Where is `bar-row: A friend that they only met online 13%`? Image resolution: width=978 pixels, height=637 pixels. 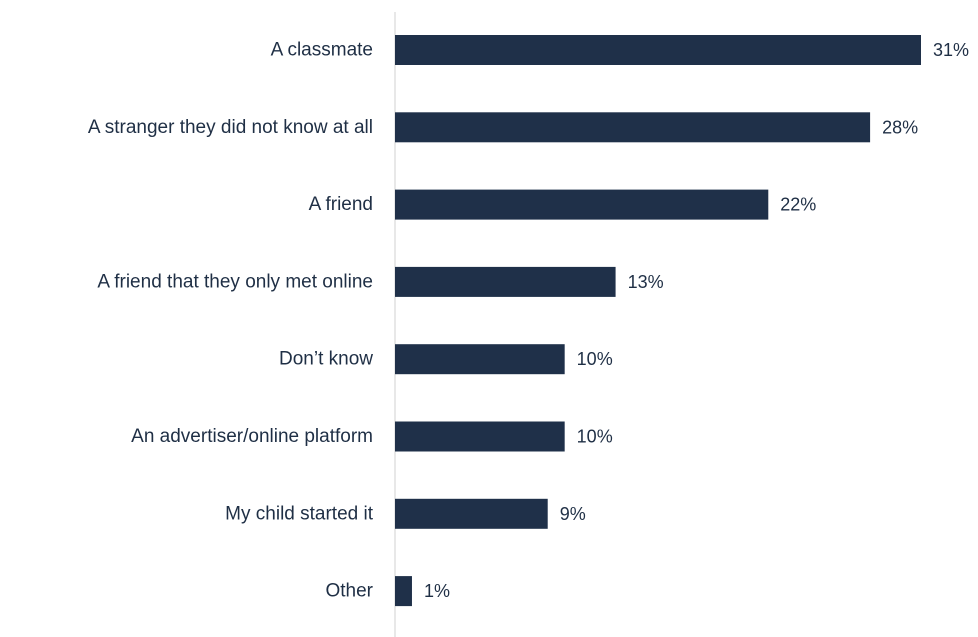 bar-row: A friend that they only met online 13% is located at coordinates (380, 281).